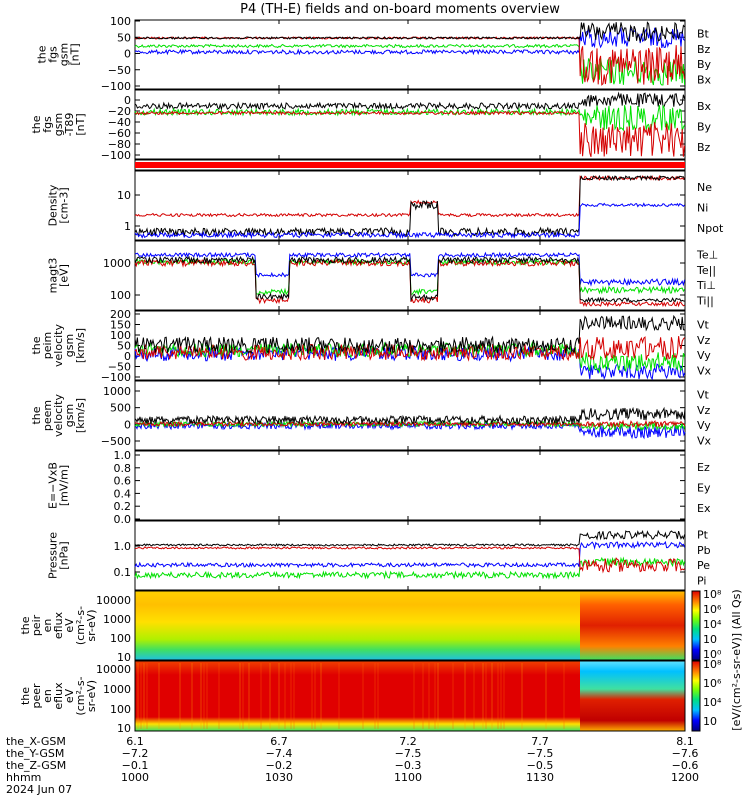 This screenshot has width=750, height=800. Describe the element at coordinates (279, 777) in the screenshot. I see `footer-value: 1030` at that location.